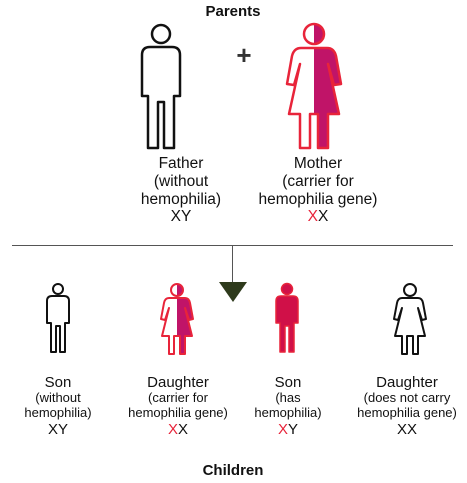 Image resolution: width=467 pixels, height=483 pixels. I want to click on child-3-genotype: XY, so click(288, 430).